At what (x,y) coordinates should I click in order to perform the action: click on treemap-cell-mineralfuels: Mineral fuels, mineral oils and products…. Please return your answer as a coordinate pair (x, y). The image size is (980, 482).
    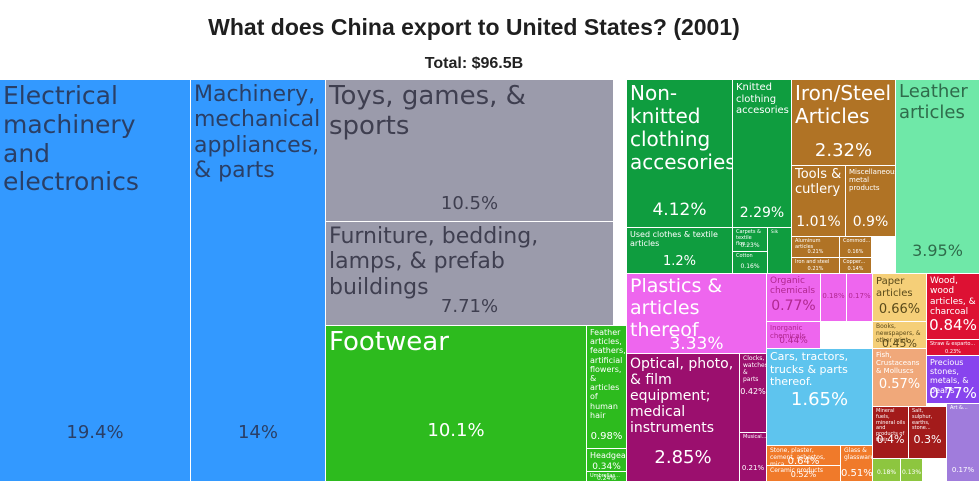
    Looking at the image, I should click on (891, 433).